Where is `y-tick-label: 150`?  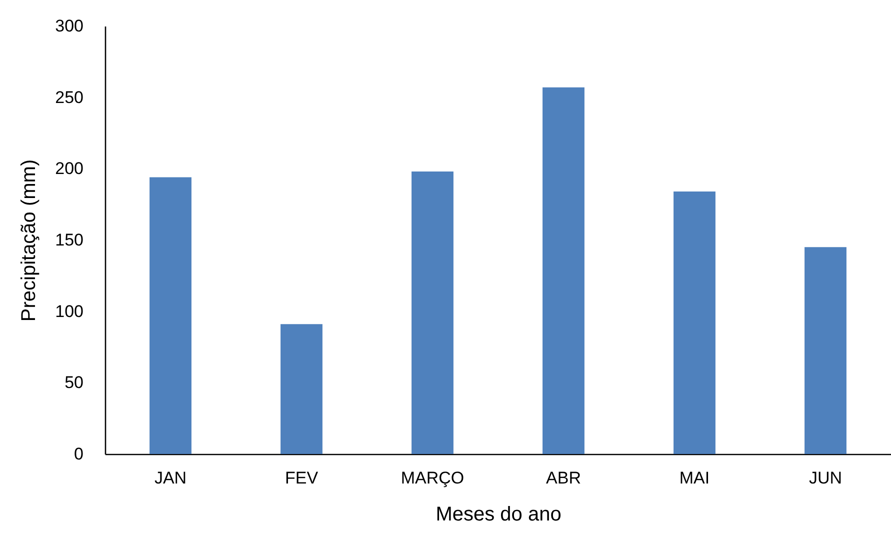 y-tick-label: 150 is located at coordinates (69, 240).